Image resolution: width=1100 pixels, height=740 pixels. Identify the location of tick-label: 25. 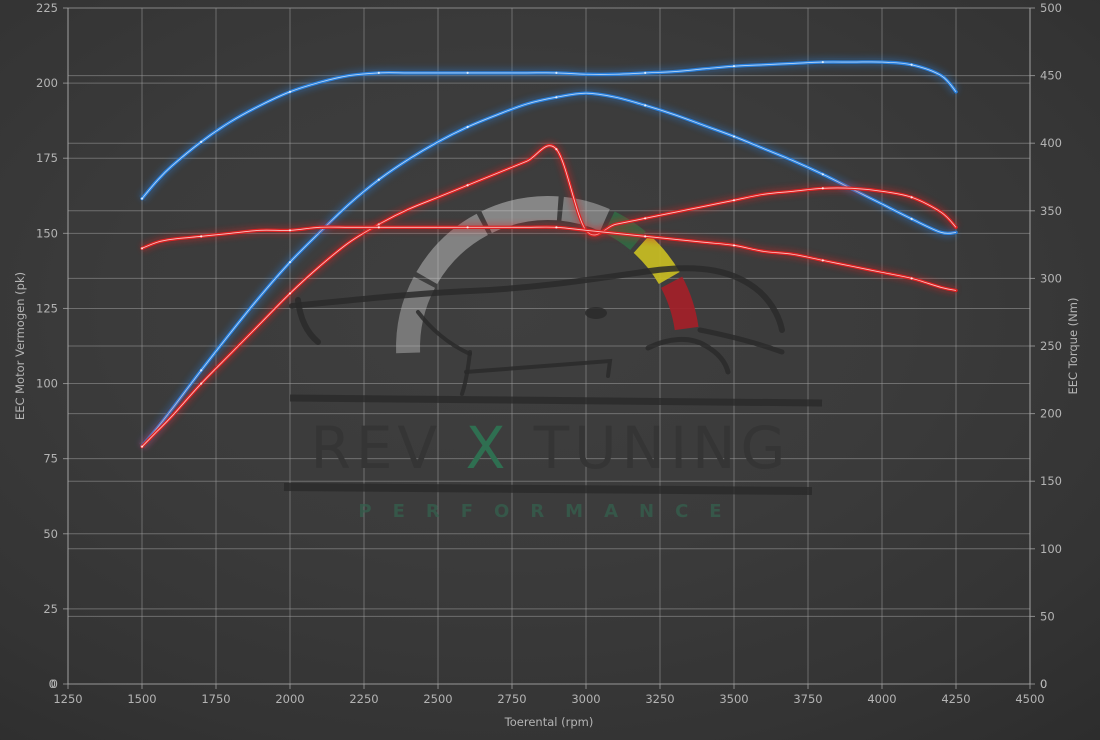
(50, 609).